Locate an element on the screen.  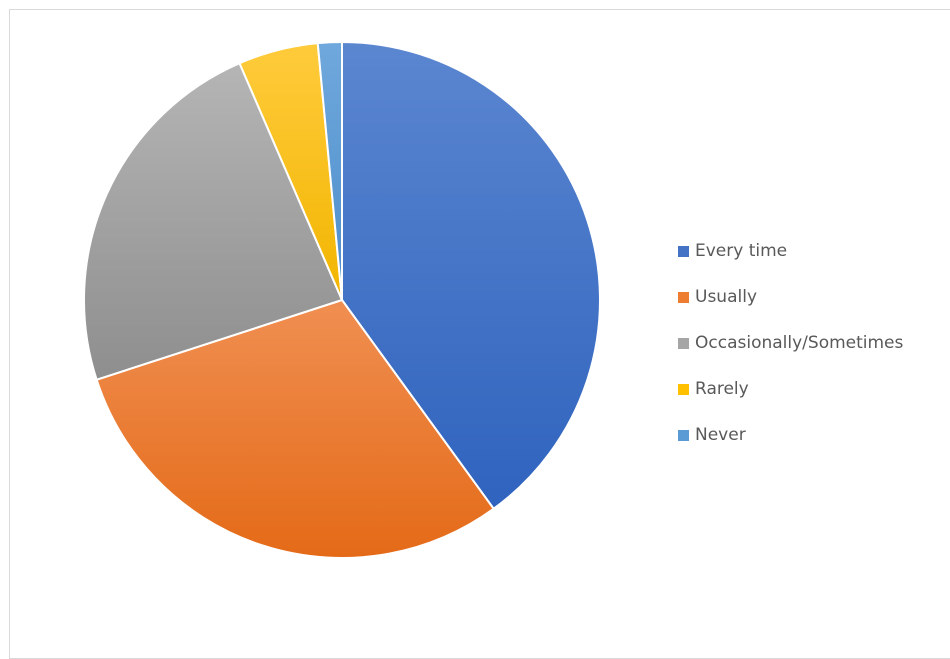
legend-item: Never is located at coordinates (790, 435).